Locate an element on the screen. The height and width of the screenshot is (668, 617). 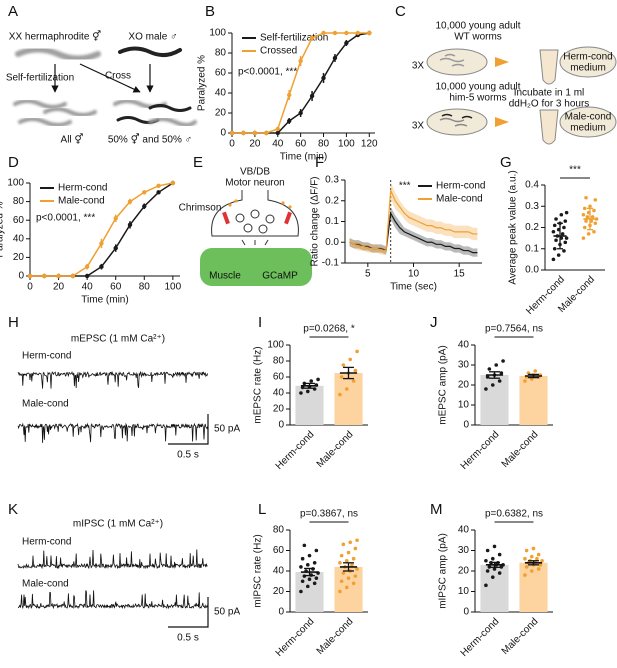
panel-letter: J is located at coordinates (434, 322).